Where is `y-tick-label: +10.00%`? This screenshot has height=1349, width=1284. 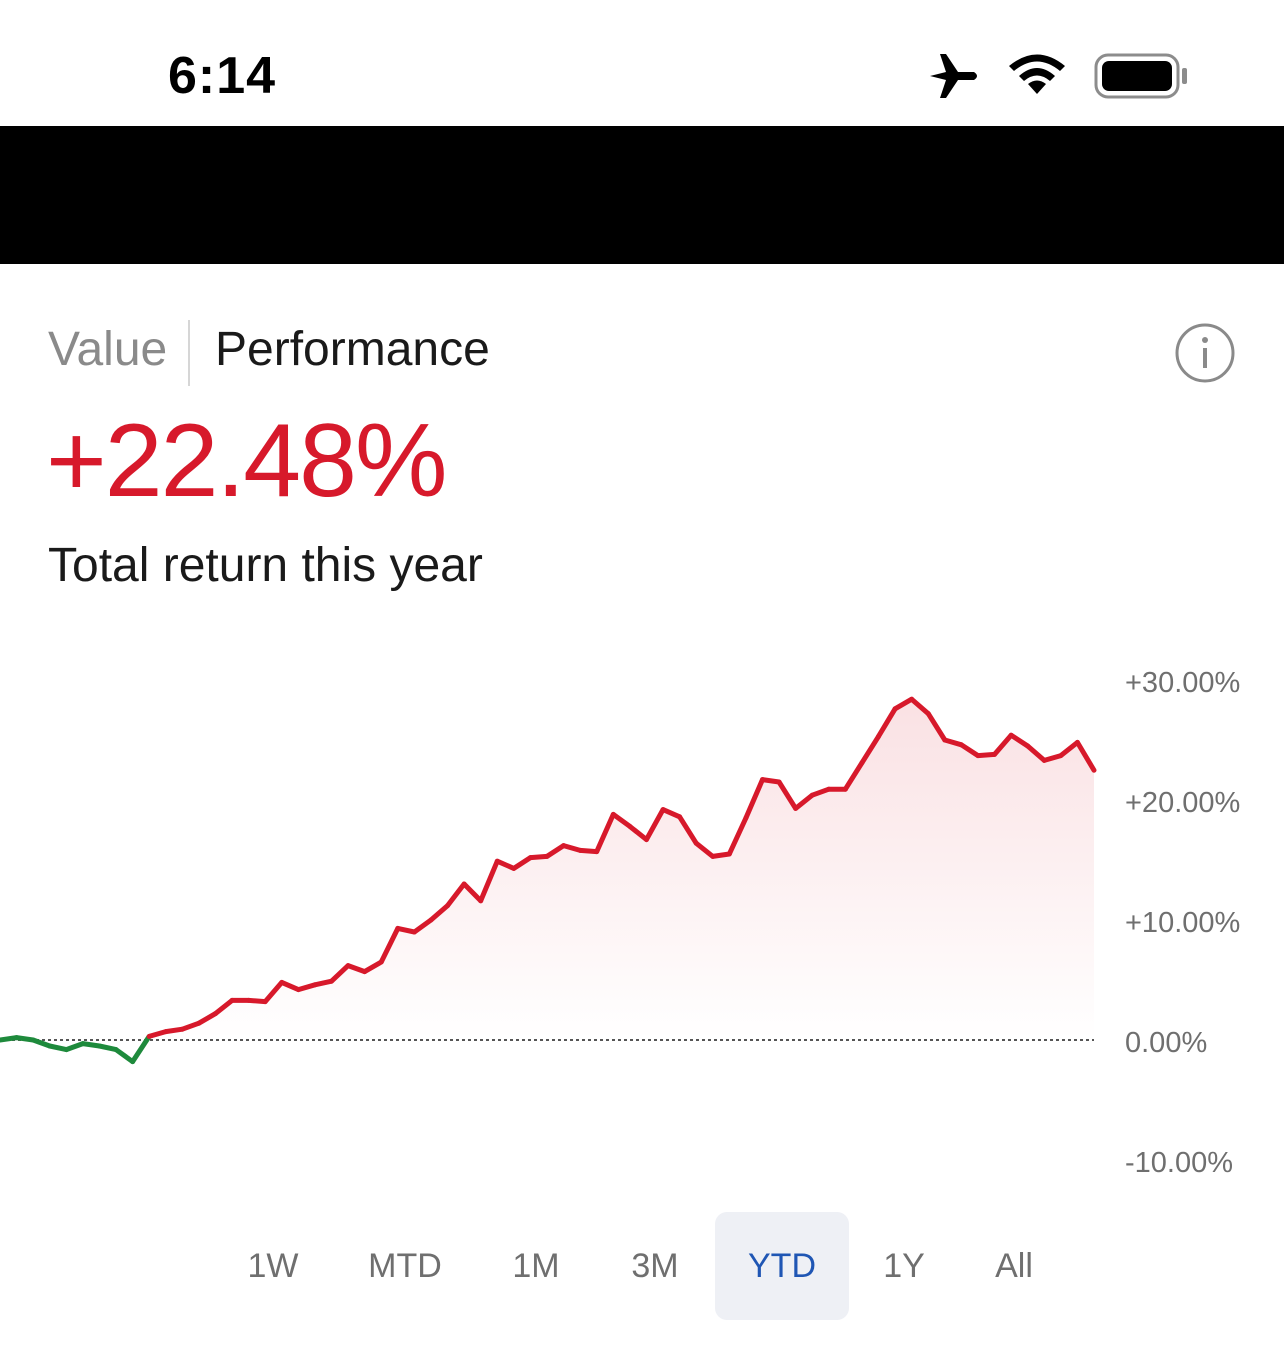 y-tick-label: +10.00% is located at coordinates (1182, 923).